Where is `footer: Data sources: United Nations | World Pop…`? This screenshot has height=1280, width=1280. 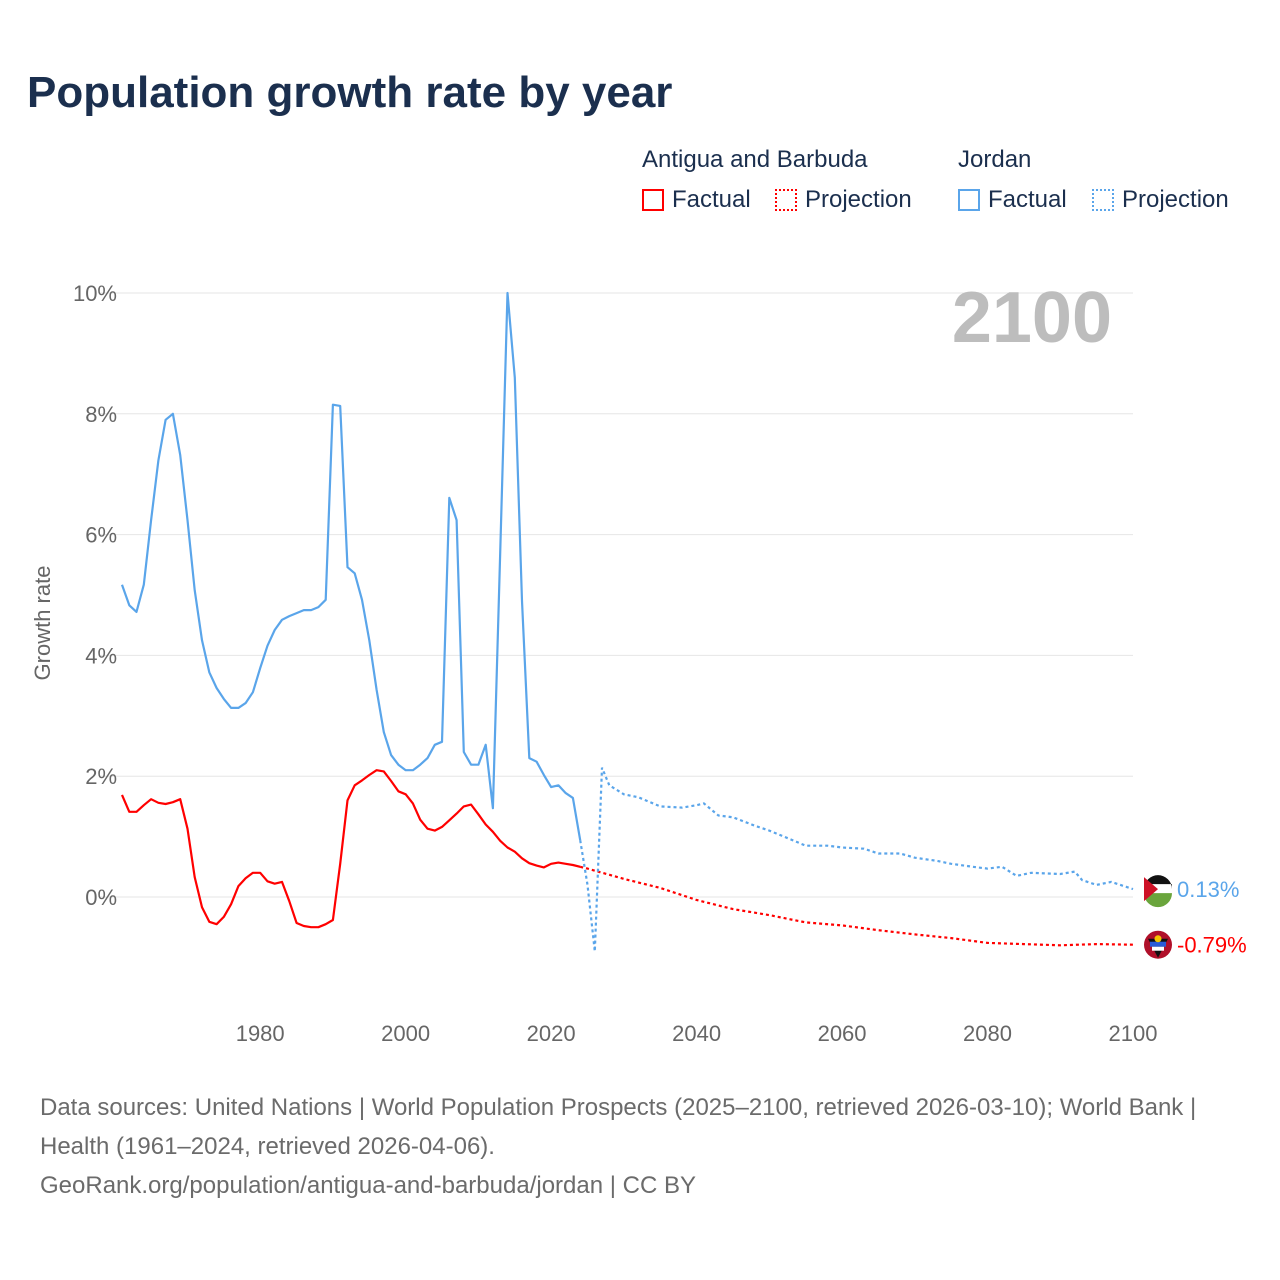
footer: Data sources: United Nations | World Pop… is located at coordinates (640, 1146).